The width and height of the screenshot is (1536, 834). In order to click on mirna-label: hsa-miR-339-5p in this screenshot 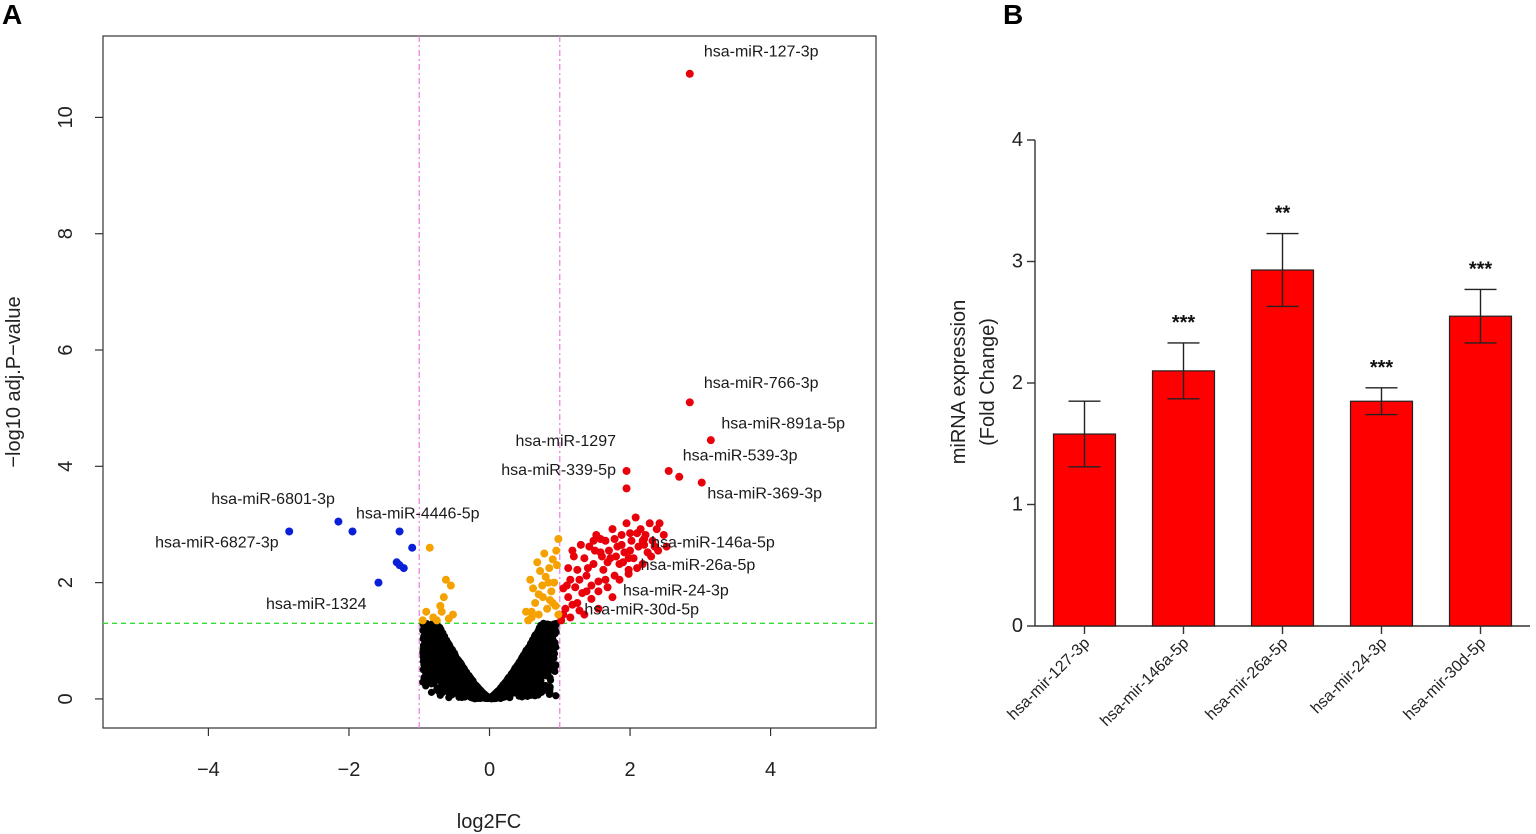, I will do `click(558, 470)`.